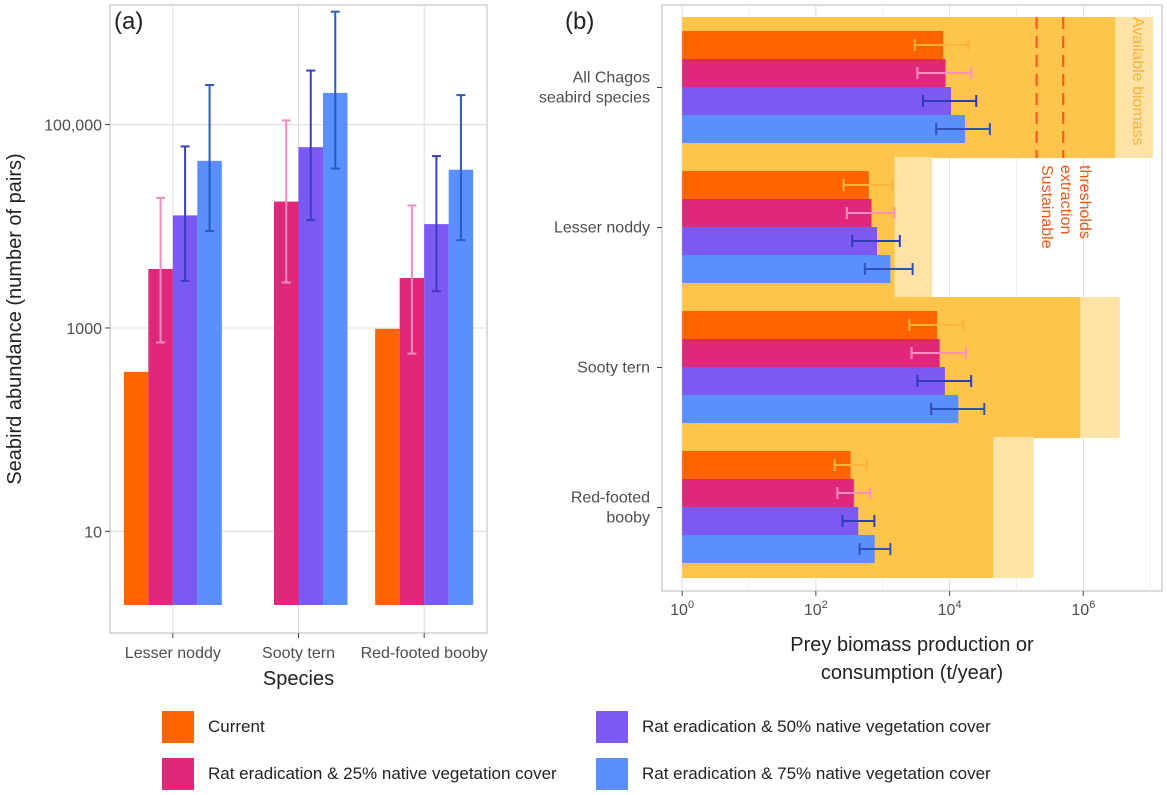 The image size is (1167, 795). Describe the element at coordinates (84, 329) in the screenshot. I see `panel-a-y-tick-label: 1000` at that location.